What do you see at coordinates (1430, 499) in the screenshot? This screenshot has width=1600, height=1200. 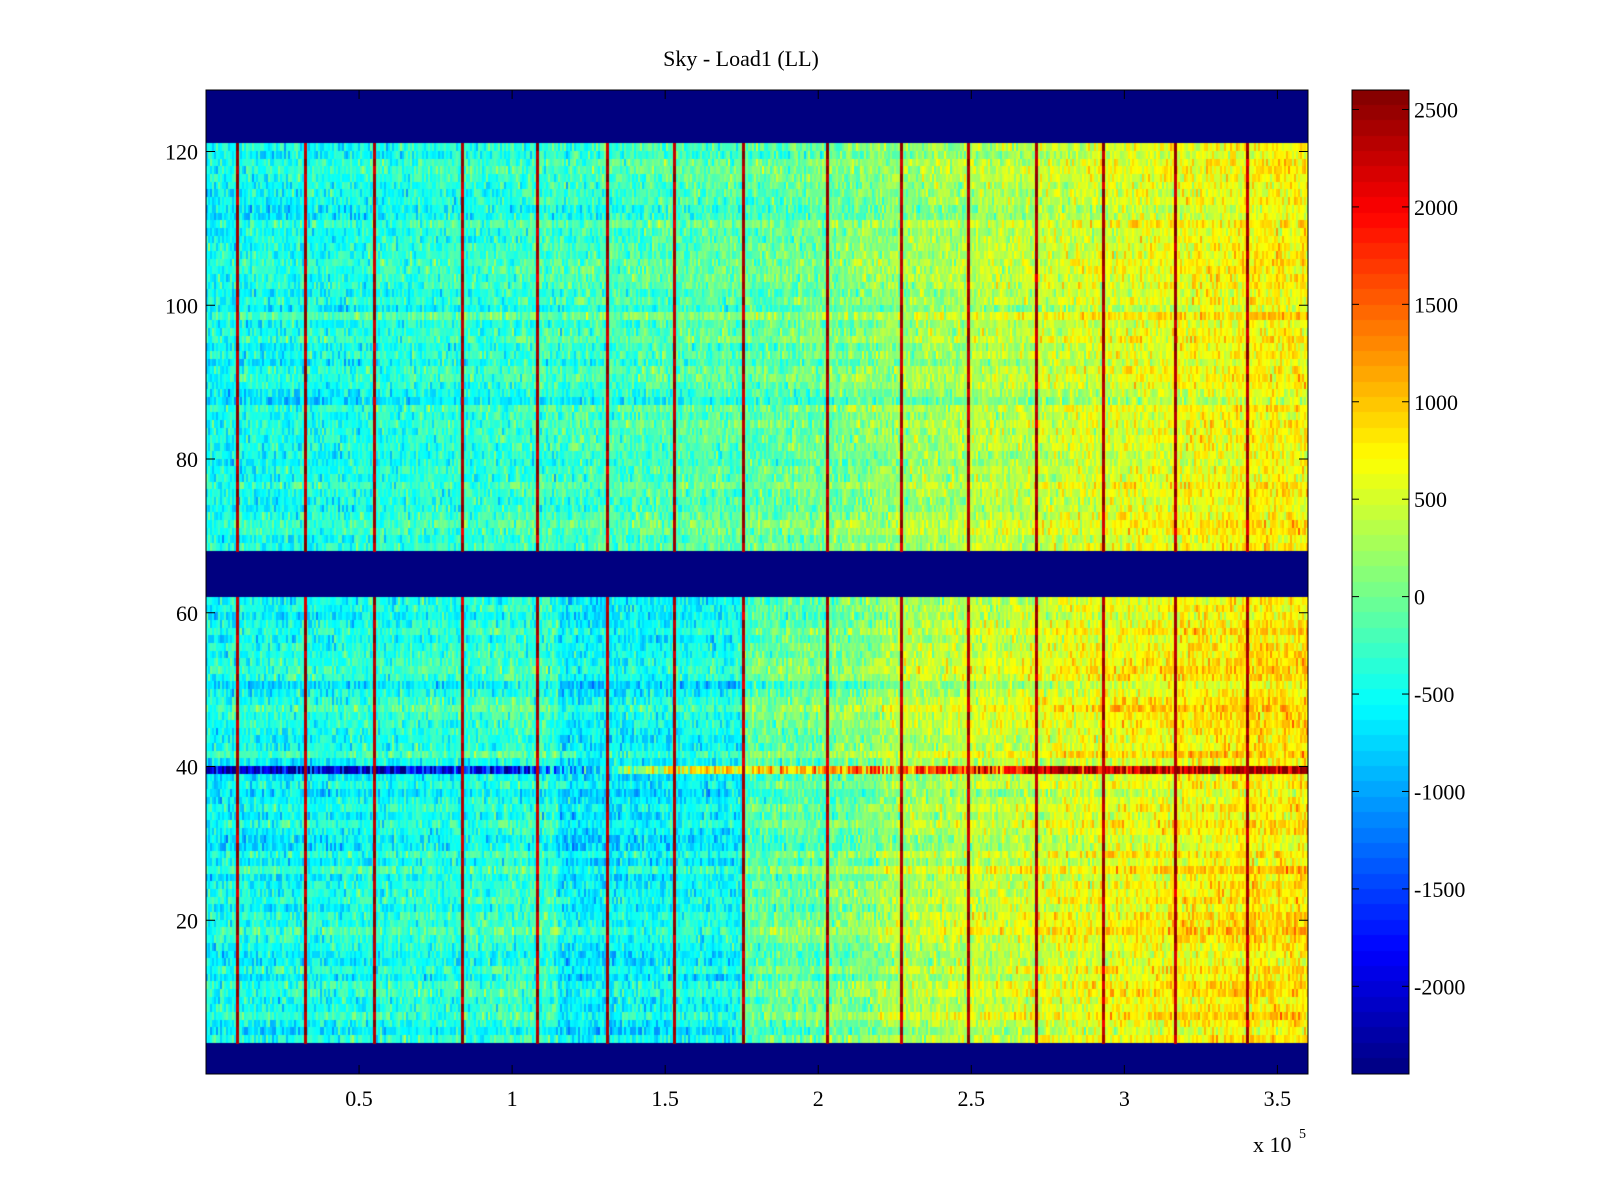 I see `colorbar-tick-label: 500` at bounding box center [1430, 499].